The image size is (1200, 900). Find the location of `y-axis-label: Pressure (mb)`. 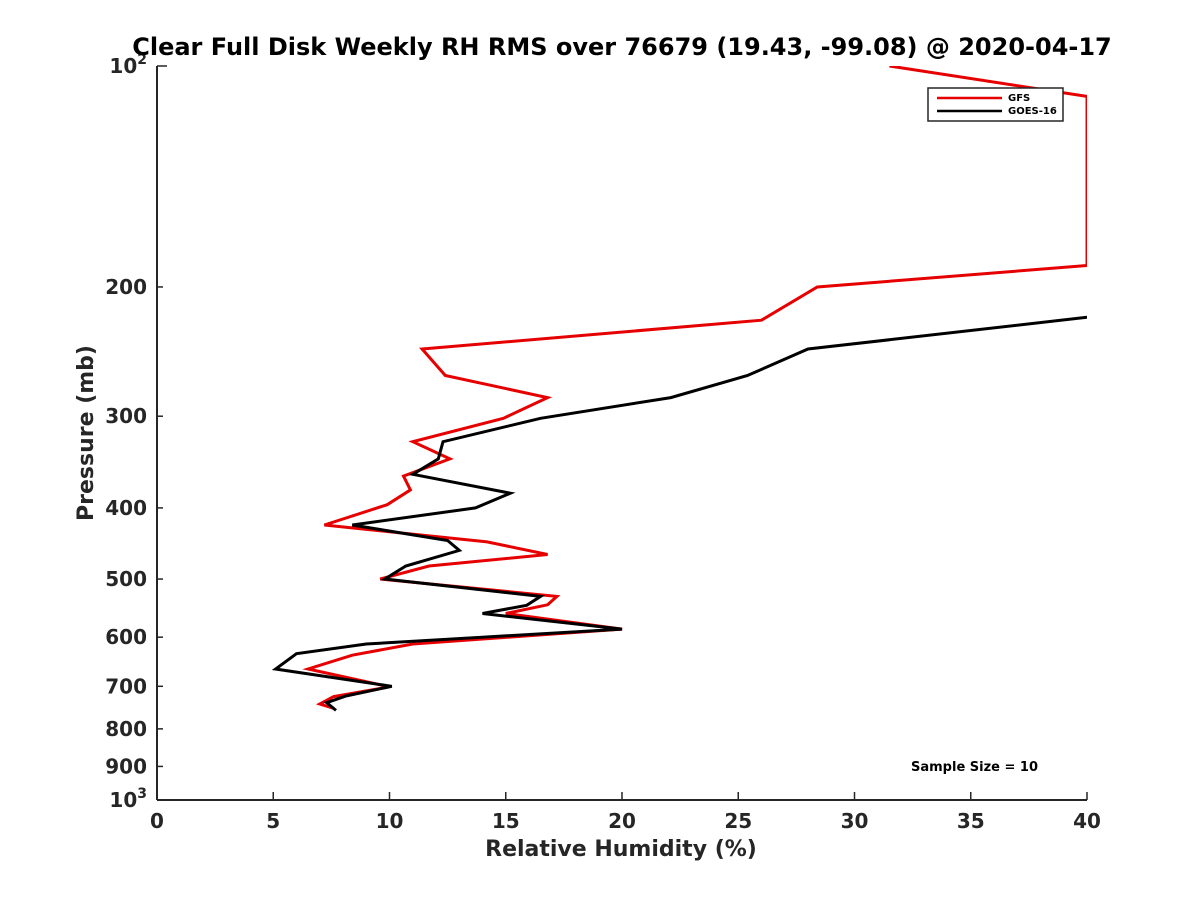

y-axis-label: Pressure (mb) is located at coordinates (86, 433).